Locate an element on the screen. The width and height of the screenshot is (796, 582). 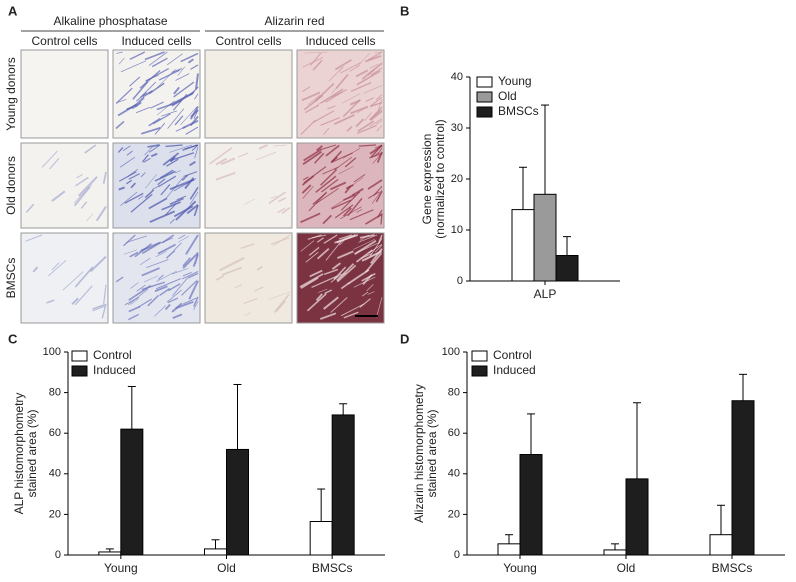
y-tick-label: 100 is located at coordinates (52, 352).